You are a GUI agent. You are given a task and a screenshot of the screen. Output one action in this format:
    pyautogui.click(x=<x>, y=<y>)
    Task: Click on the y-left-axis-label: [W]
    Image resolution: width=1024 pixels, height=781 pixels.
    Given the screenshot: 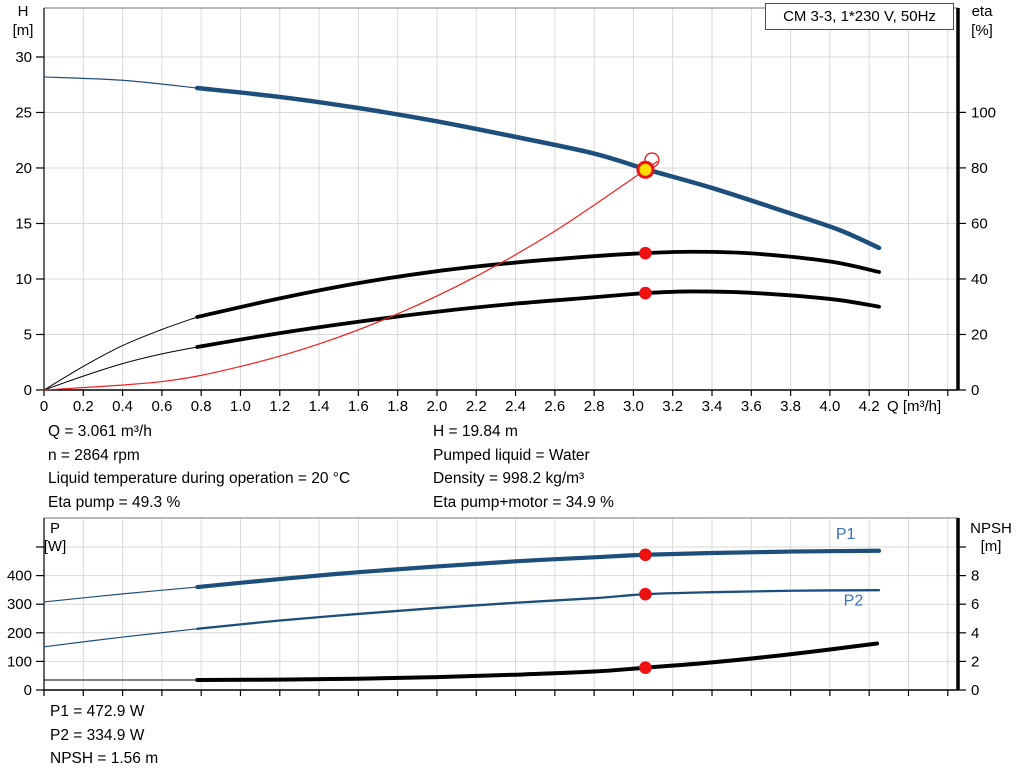 What is the action you would take?
    pyautogui.click(x=55, y=546)
    